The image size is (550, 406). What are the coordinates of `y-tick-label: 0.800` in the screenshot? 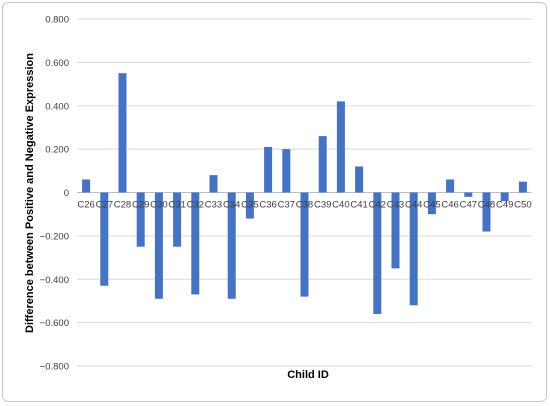 It's located at (57, 20).